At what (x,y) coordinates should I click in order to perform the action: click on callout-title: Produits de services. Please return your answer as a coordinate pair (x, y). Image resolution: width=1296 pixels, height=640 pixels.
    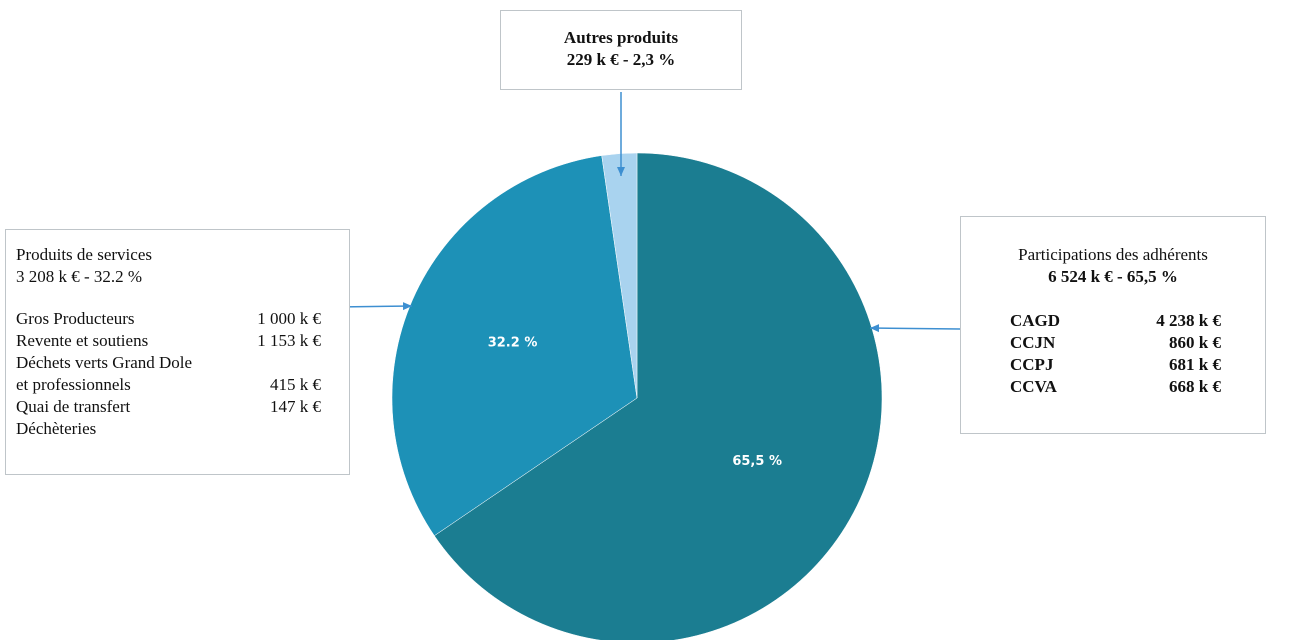
    Looking at the image, I should click on (84, 254).